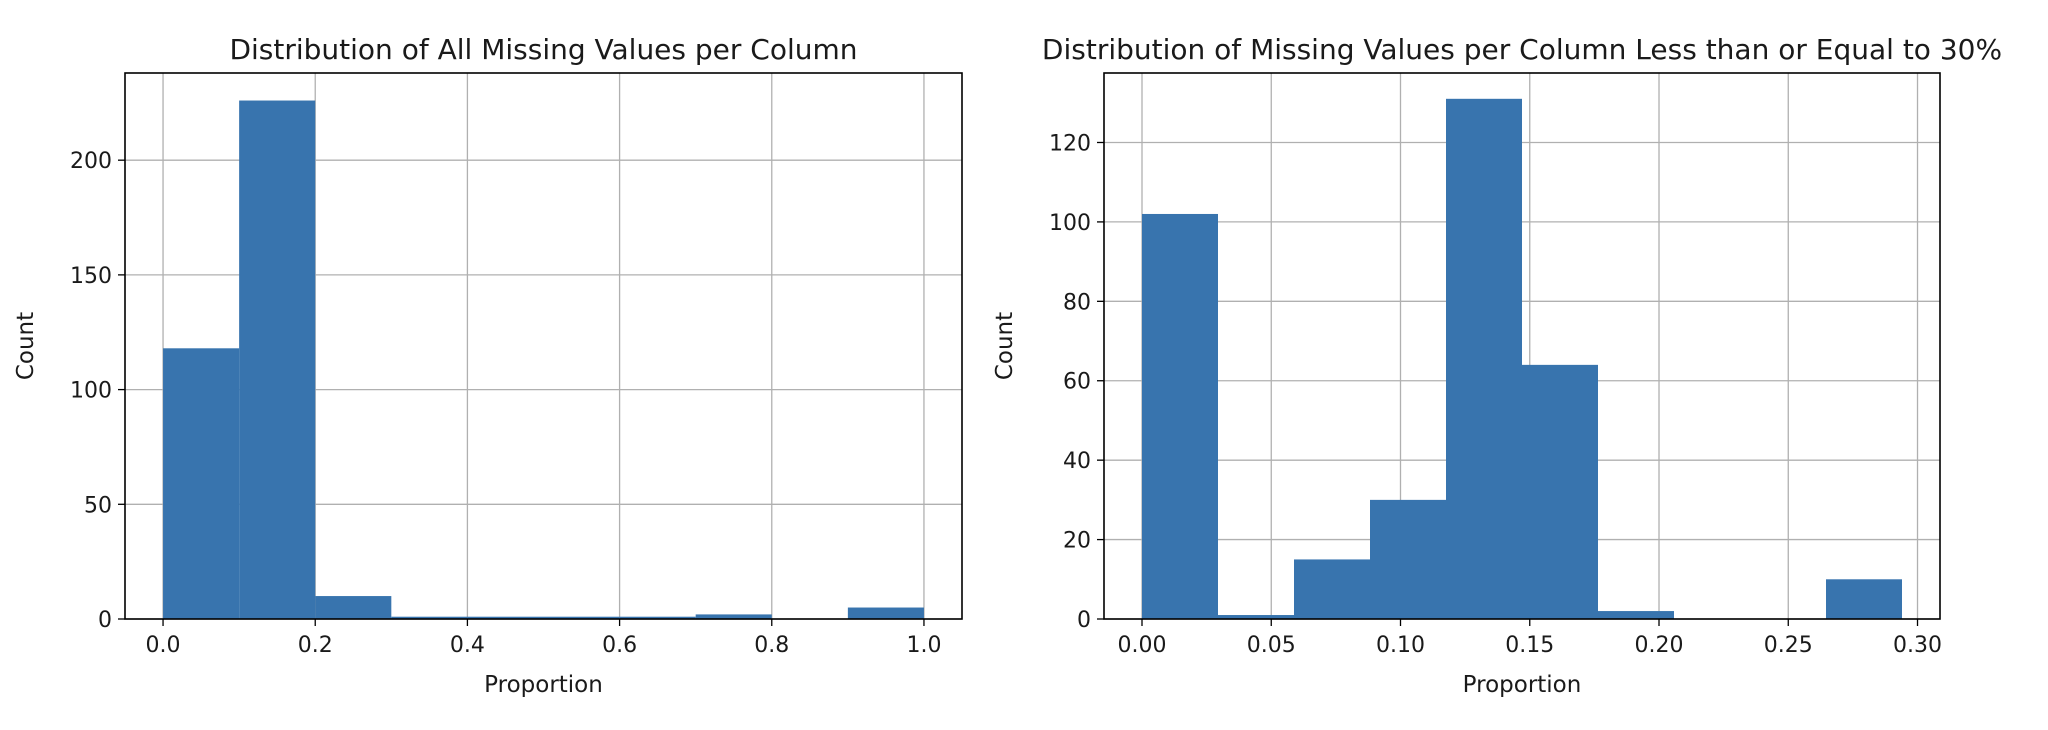  I want to click on x-tick-label: 0.25, so click(1788, 645).